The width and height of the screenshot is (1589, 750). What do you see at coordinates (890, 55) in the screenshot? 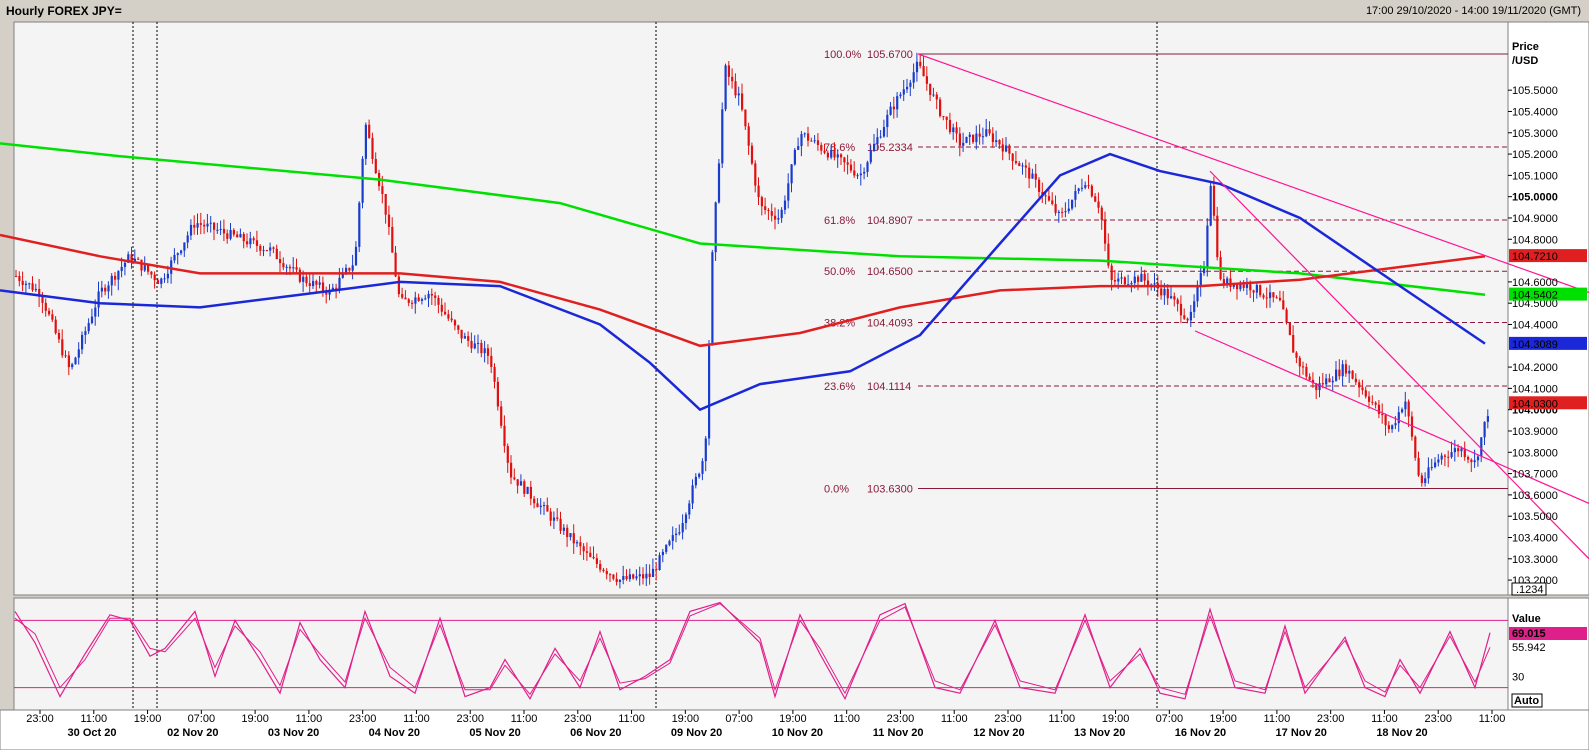
I see `fib-value-0: 105.6700` at bounding box center [890, 55].